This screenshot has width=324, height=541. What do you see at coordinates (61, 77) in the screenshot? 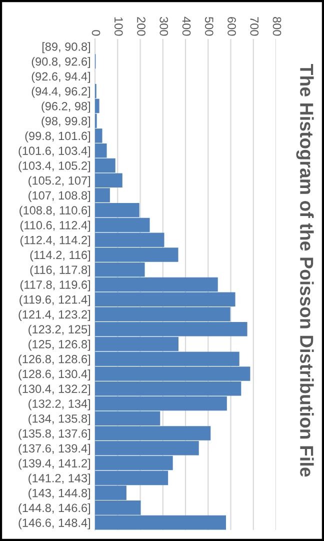
I see `y-tick-label: (92.6, 94.4]` at bounding box center [61, 77].